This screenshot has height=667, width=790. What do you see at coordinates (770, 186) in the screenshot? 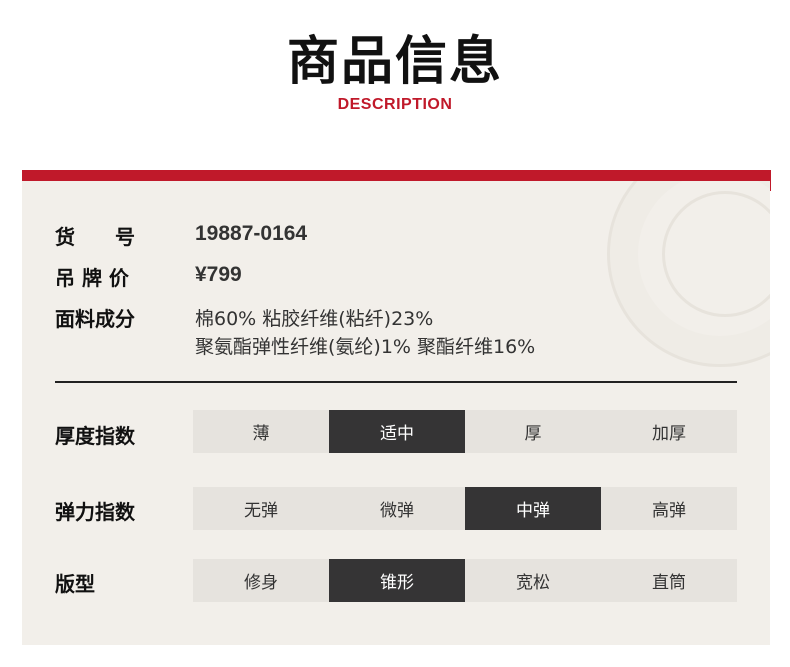
I see `accent-bar-tab` at bounding box center [770, 186].